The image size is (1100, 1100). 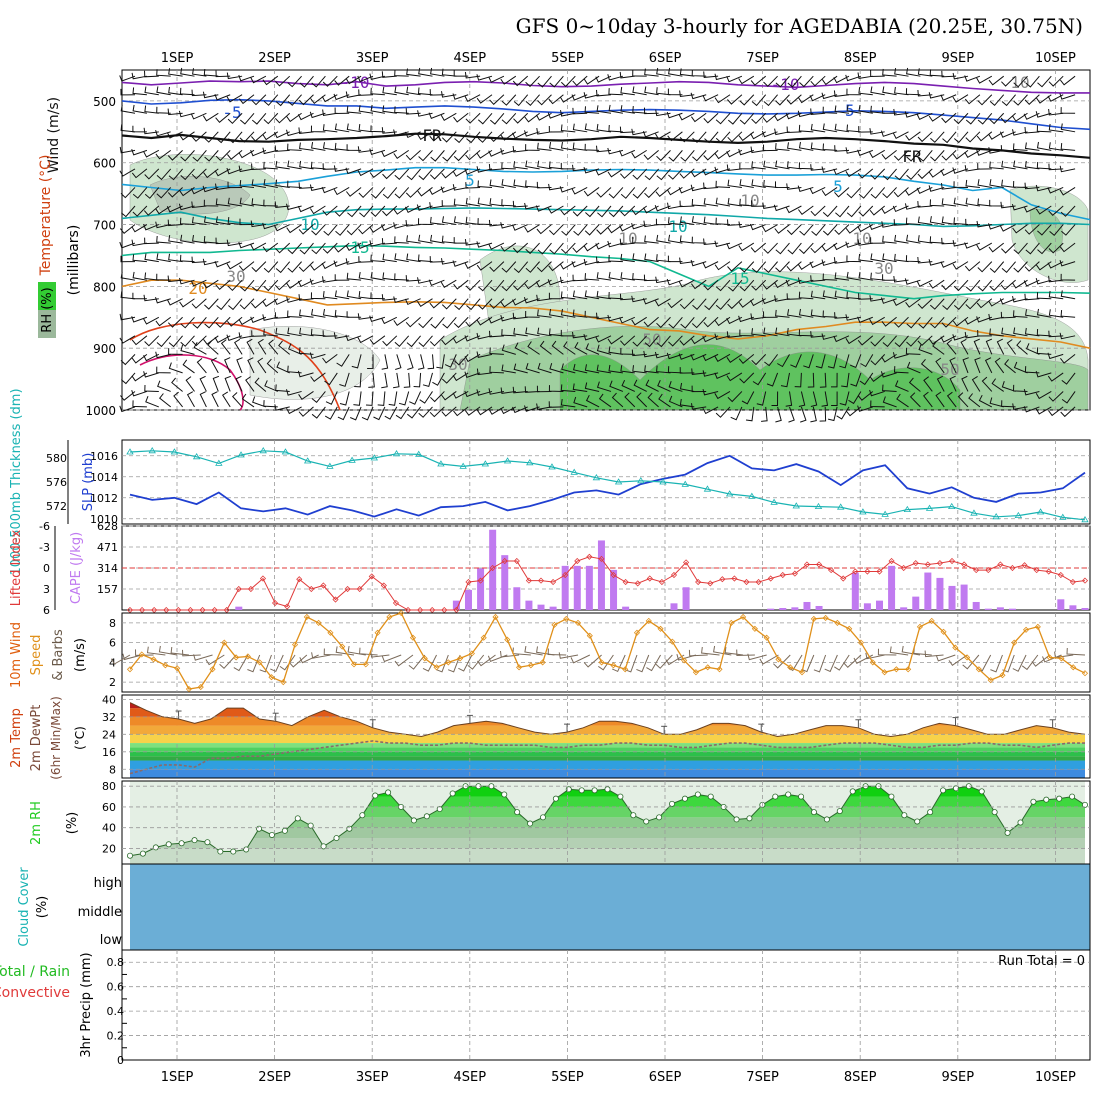 What do you see at coordinates (104, 164) in the screenshot?
I see `upper-air-y-tick: 600` at bounding box center [104, 164].